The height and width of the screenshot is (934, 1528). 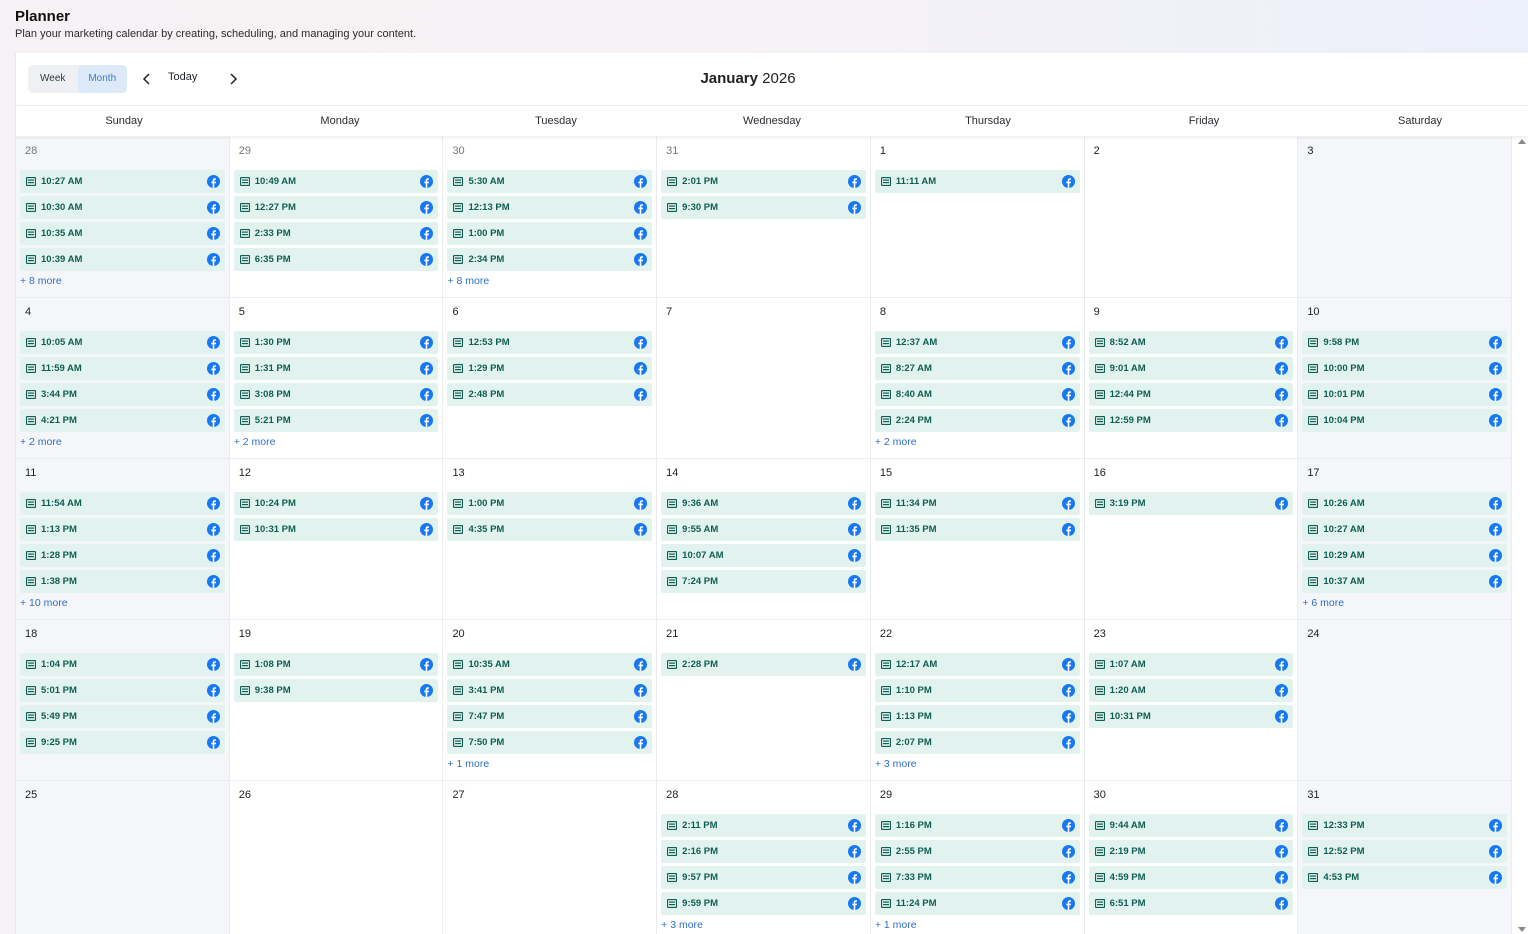 What do you see at coordinates (1405, 851) in the screenshot?
I see `scheduled-post: 12:52 PM` at bounding box center [1405, 851].